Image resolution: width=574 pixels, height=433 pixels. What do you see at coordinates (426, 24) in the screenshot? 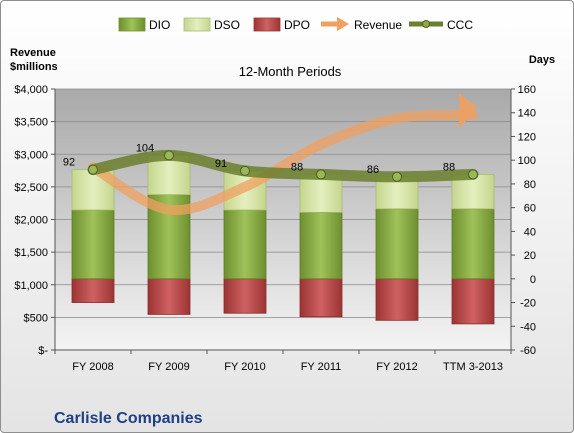
I see `legend-marker-ccc-icon` at bounding box center [426, 24].